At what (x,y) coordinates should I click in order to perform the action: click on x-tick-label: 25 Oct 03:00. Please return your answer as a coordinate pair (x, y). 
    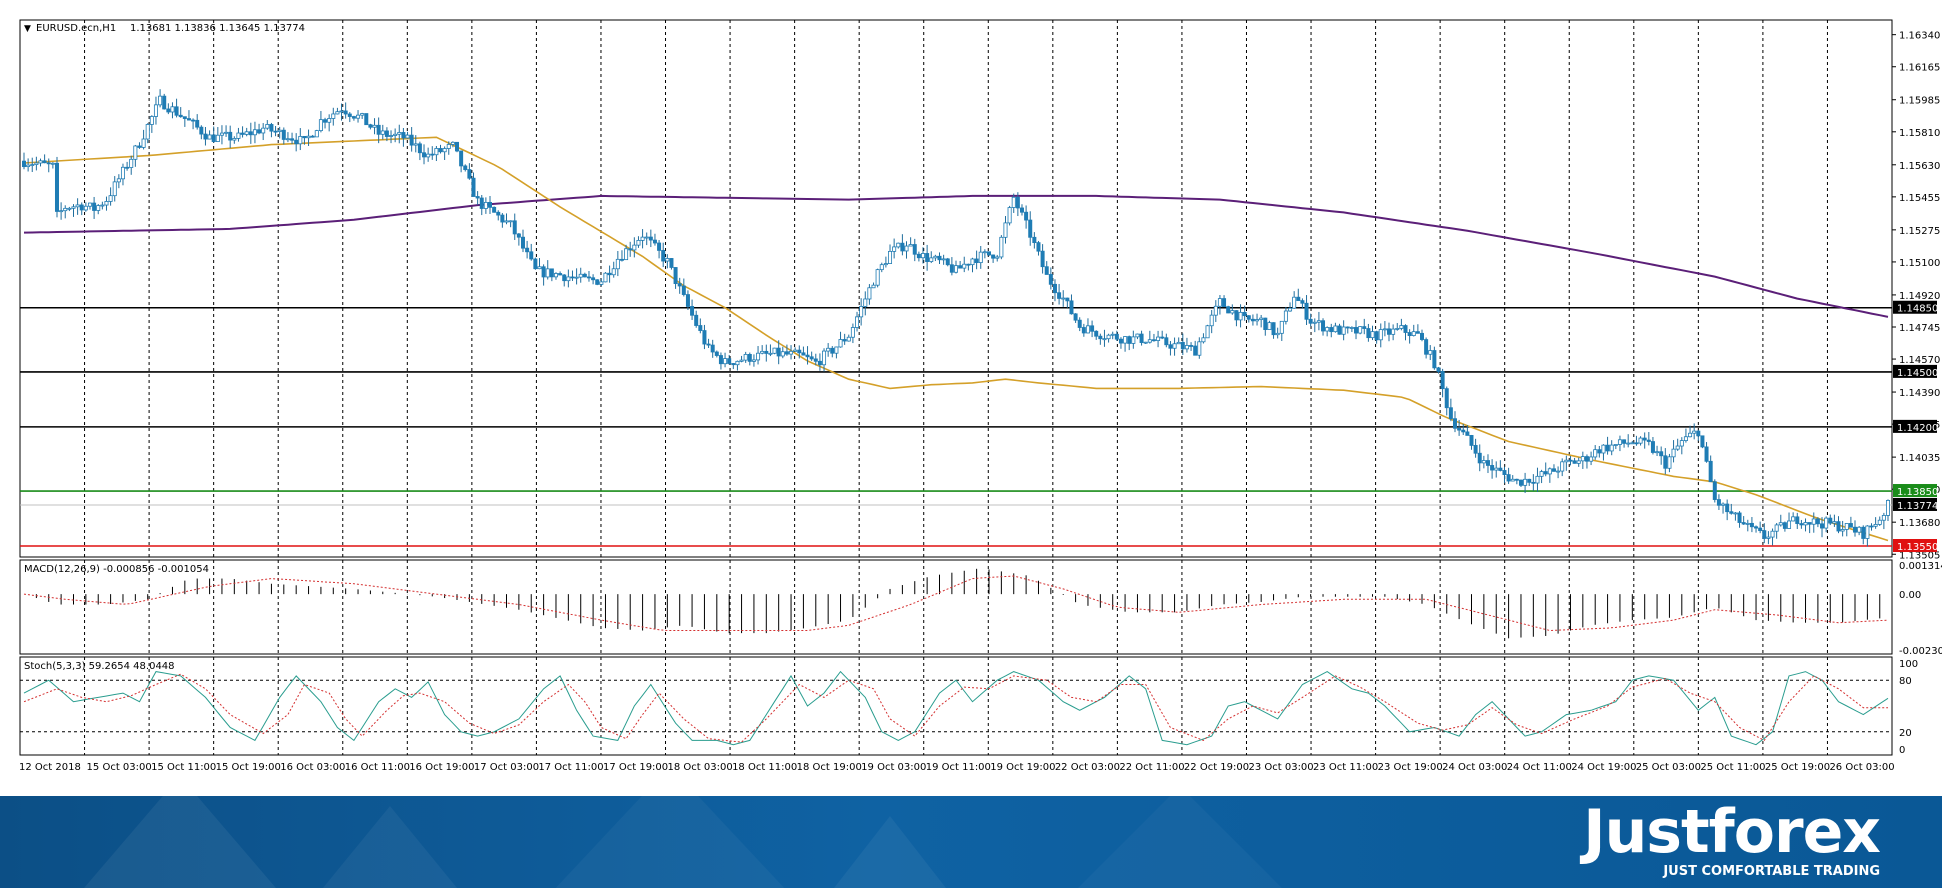
    Looking at the image, I should click on (1668, 767).